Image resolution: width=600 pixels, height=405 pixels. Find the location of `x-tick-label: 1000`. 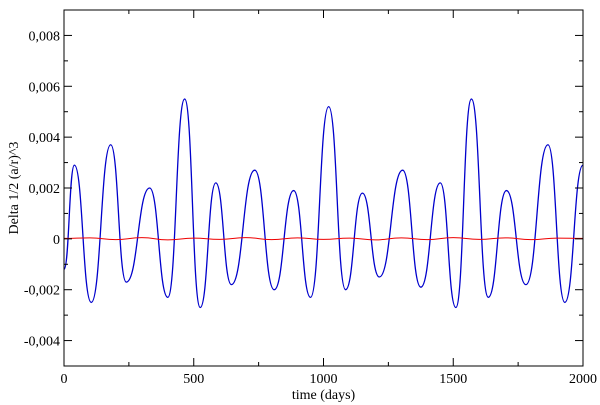

x-tick-label: 1000 is located at coordinates (324, 379).